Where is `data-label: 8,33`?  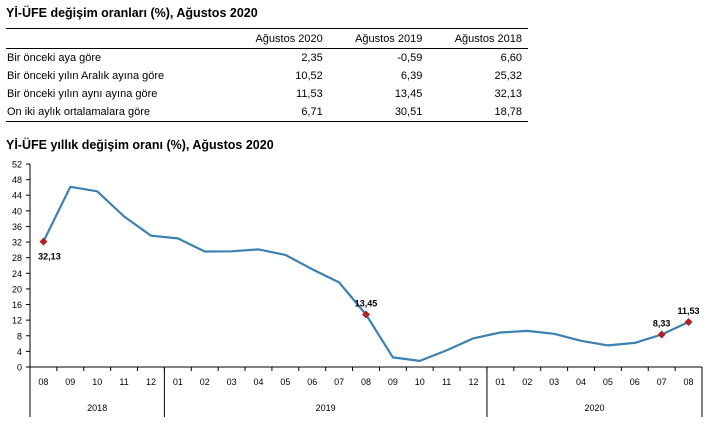 data-label: 8,33 is located at coordinates (662, 323).